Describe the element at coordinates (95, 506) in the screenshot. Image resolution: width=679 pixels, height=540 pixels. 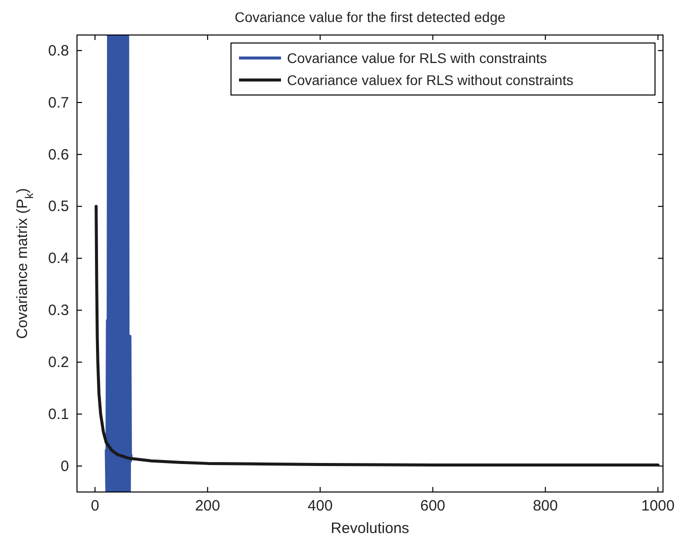
I see `x-tick-label: 0` at that location.